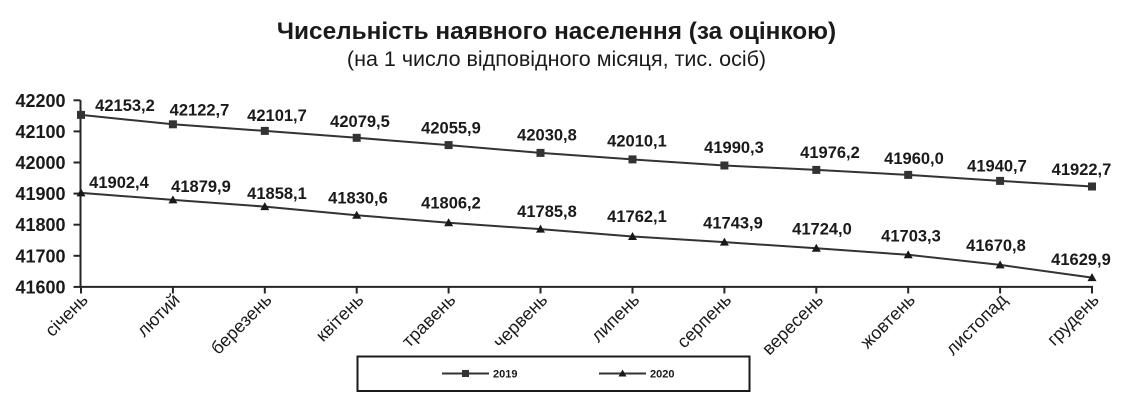 The image size is (1137, 403). What do you see at coordinates (637, 217) in the screenshot?
I see `svg-text: 41762,1` at bounding box center [637, 217].